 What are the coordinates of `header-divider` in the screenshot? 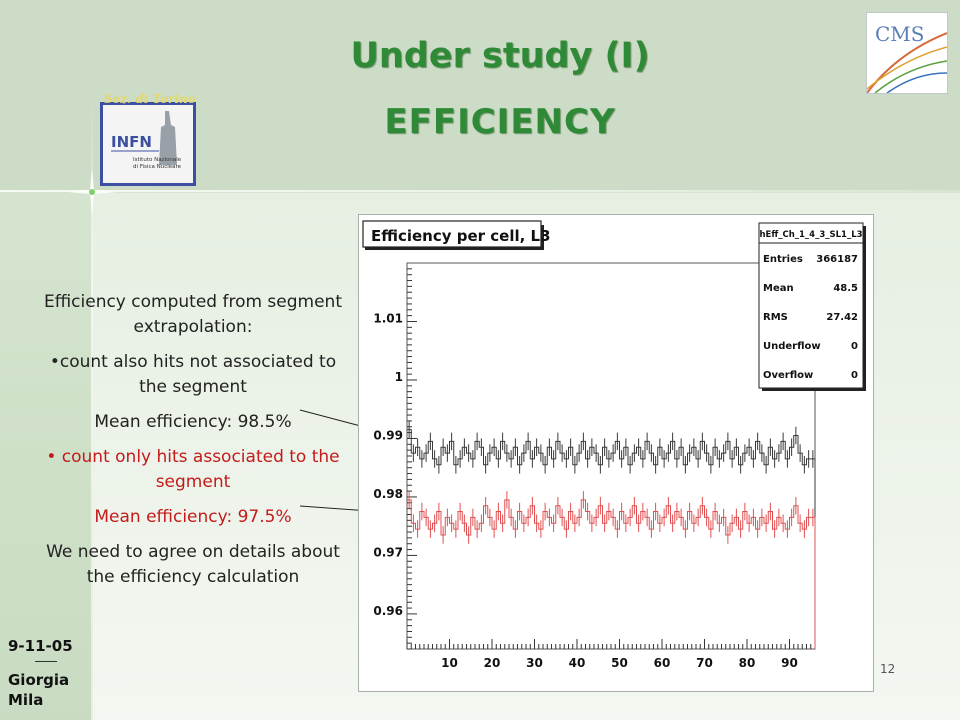 It's located at (480, 191).